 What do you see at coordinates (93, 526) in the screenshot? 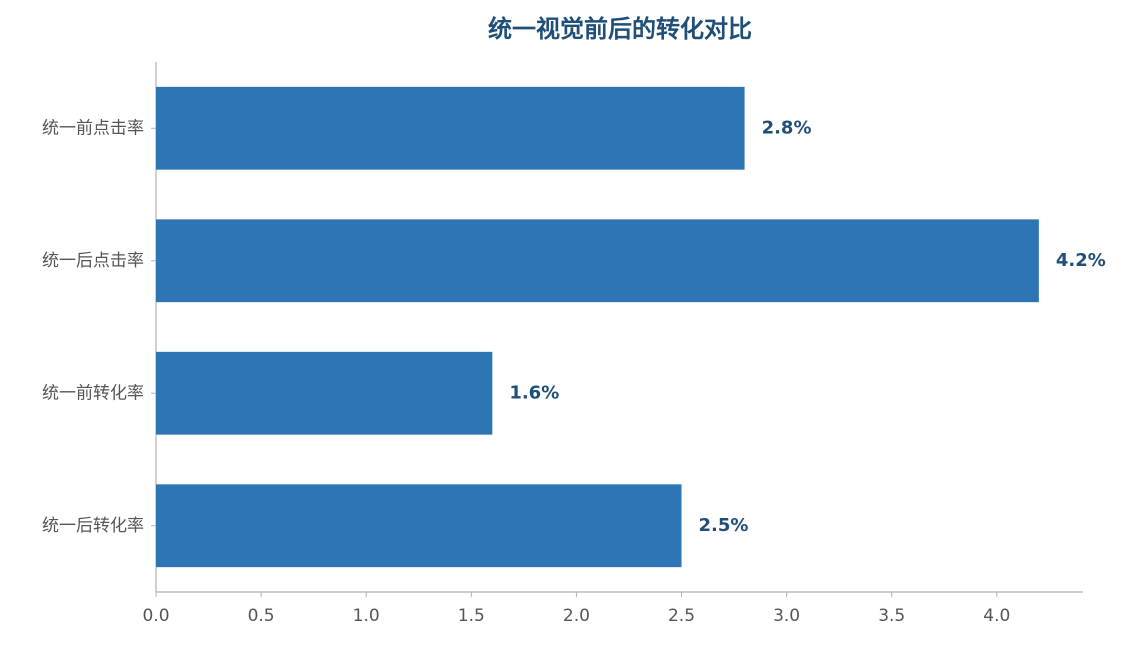
I see `y-tick-label: 统一后转化率` at bounding box center [93, 526].